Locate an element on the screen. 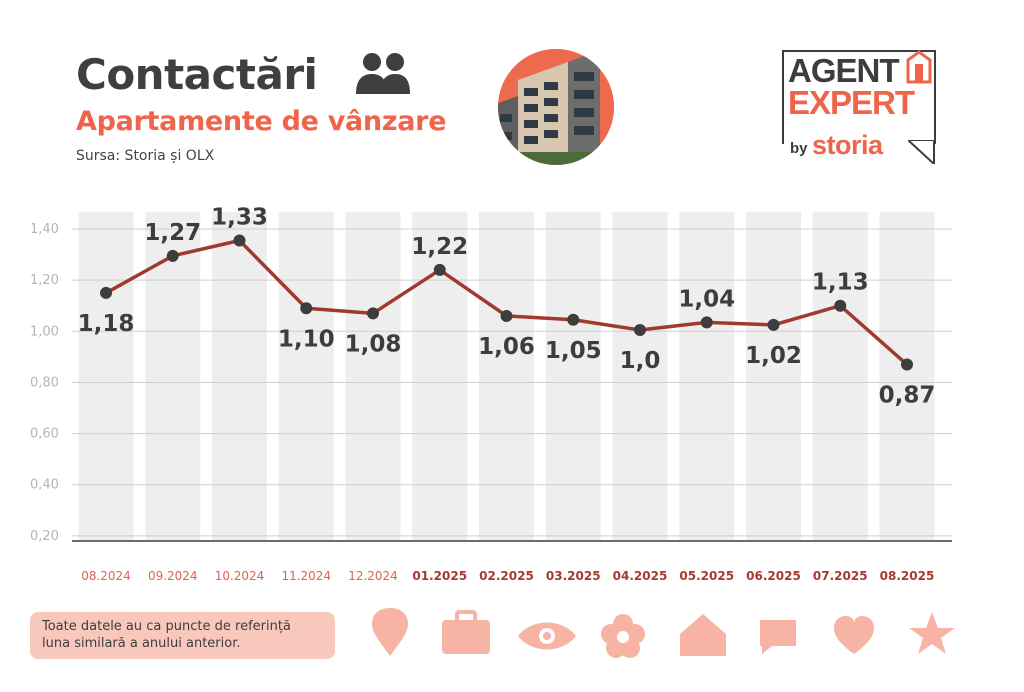 The height and width of the screenshot is (692, 1024). chat-icon is located at coordinates (778, 637).